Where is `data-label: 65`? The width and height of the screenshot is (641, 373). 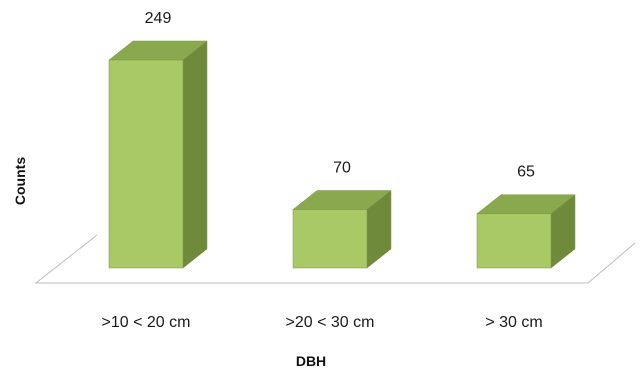 data-label: 65 is located at coordinates (526, 172).